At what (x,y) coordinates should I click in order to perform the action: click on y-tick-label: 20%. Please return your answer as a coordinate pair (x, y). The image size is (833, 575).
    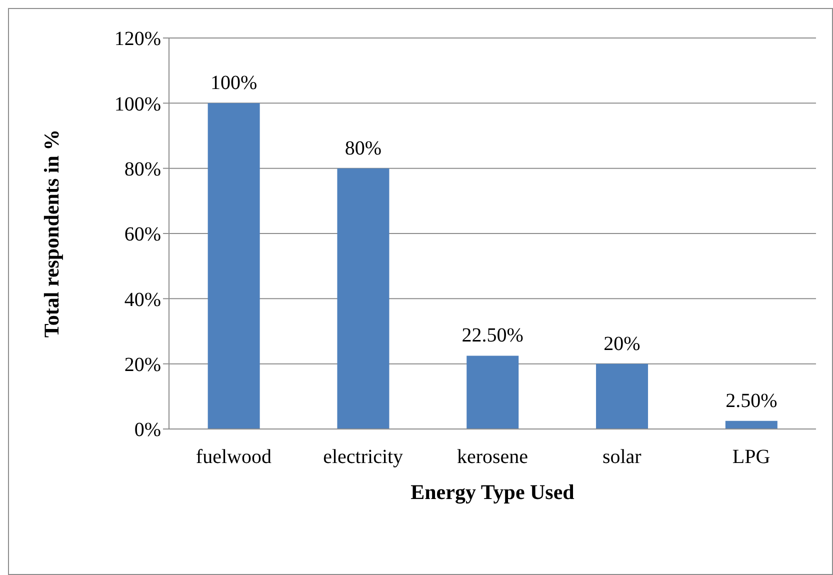
    Looking at the image, I should click on (142, 365).